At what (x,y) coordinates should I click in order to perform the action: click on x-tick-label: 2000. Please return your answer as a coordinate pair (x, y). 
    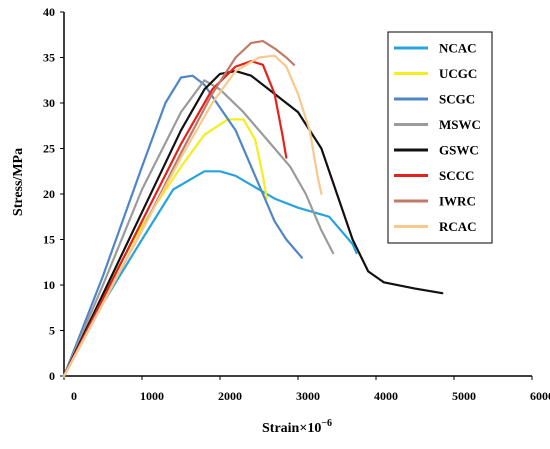
    Looking at the image, I should click on (230, 396).